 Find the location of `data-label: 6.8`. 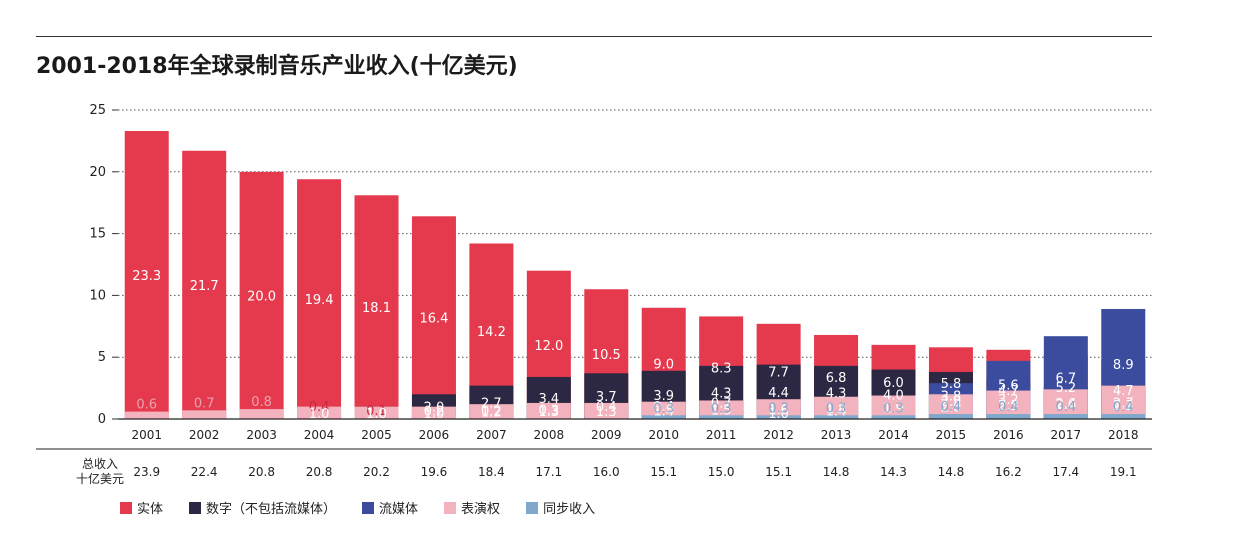

data-label: 6.8 is located at coordinates (836, 378).